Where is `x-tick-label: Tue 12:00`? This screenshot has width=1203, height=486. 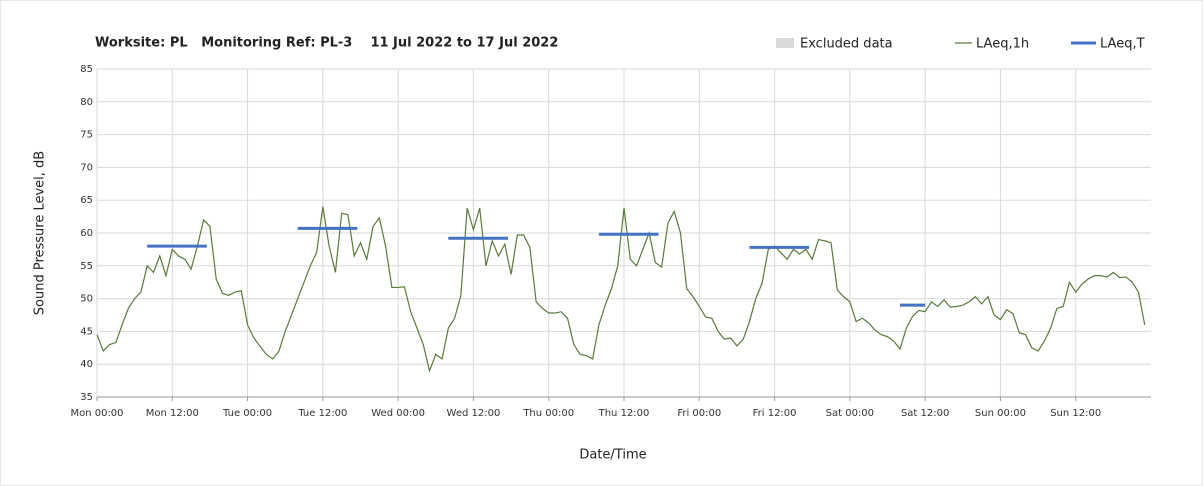
x-tick-label: Tue 12:00 is located at coordinates (322, 413).